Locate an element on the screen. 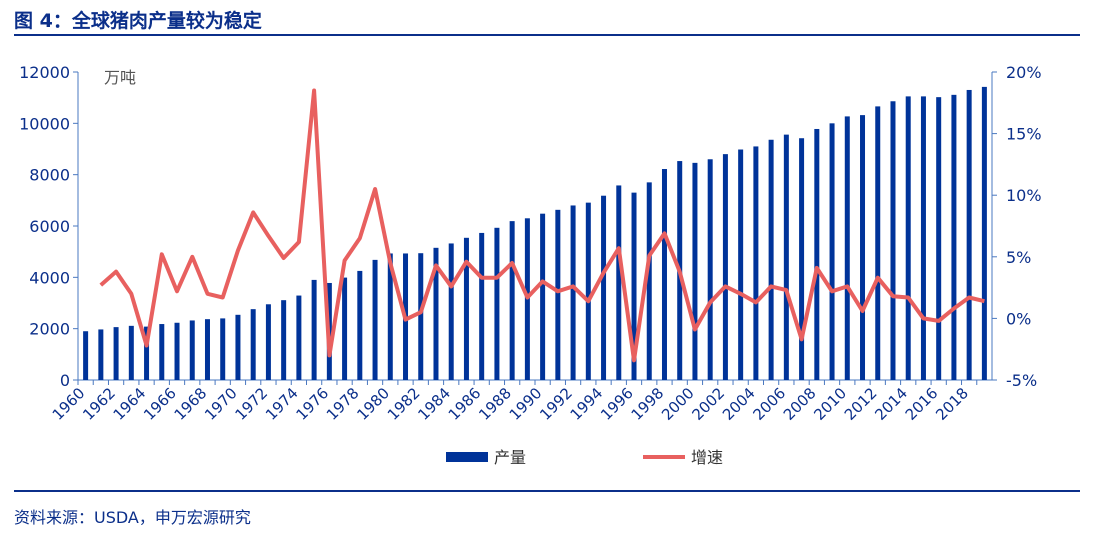 This screenshot has height=535, width=1093. x-tick-label: 2006 is located at coordinates (769, 404).